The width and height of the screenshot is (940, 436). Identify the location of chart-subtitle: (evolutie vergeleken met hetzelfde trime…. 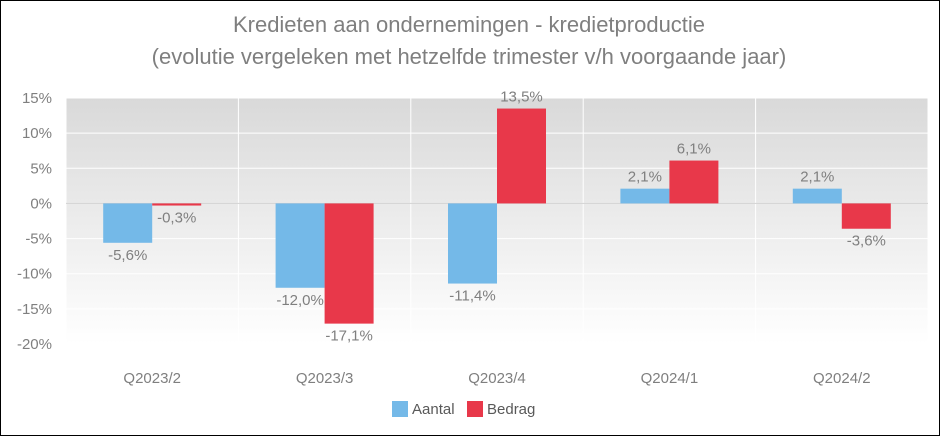
(469, 56).